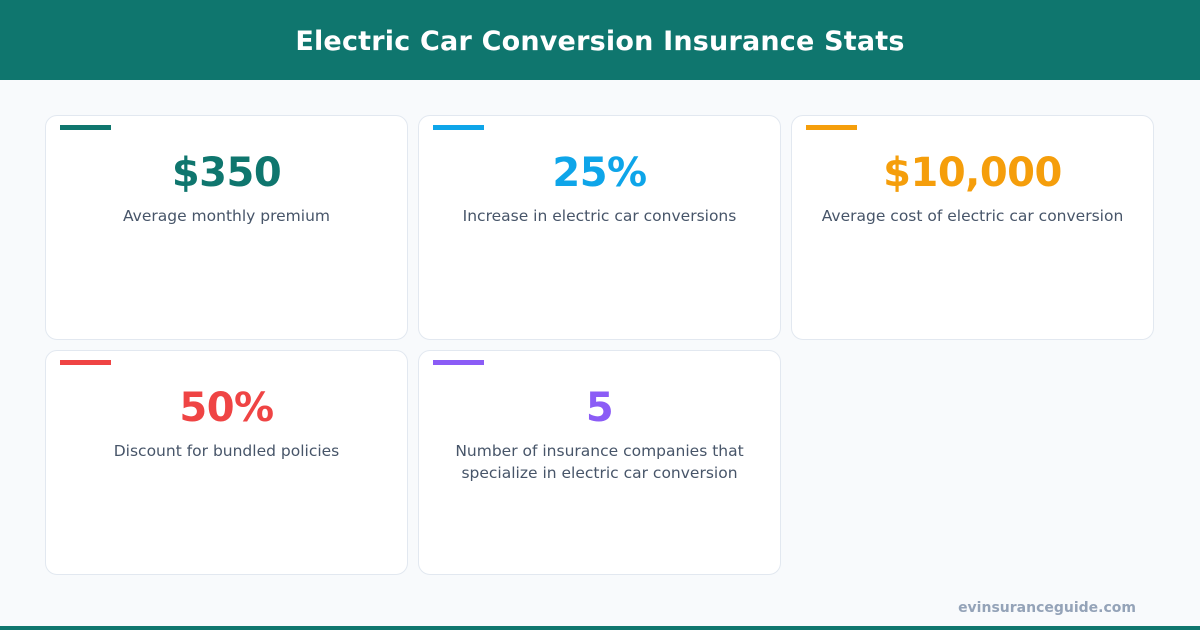  What do you see at coordinates (599, 408) in the screenshot?
I see `stat-value: 5` at bounding box center [599, 408].